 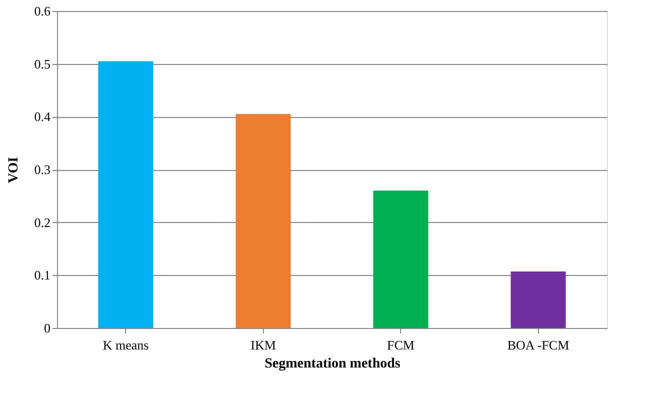 I want to click on y-tick-label: 0.1, so click(x=42, y=275).